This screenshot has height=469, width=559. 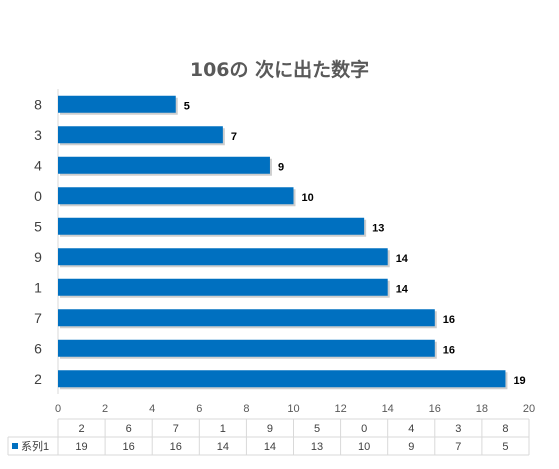 What do you see at coordinates (411, 429) in the screenshot?
I see `table-header-cell: 4` at bounding box center [411, 429].